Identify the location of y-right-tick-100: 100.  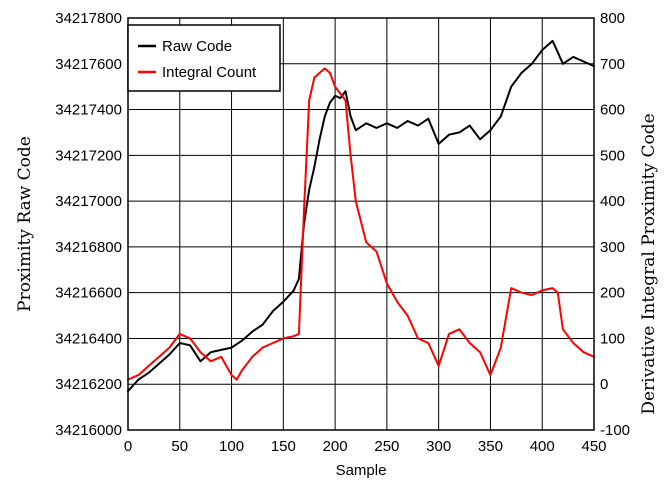
(612, 338).